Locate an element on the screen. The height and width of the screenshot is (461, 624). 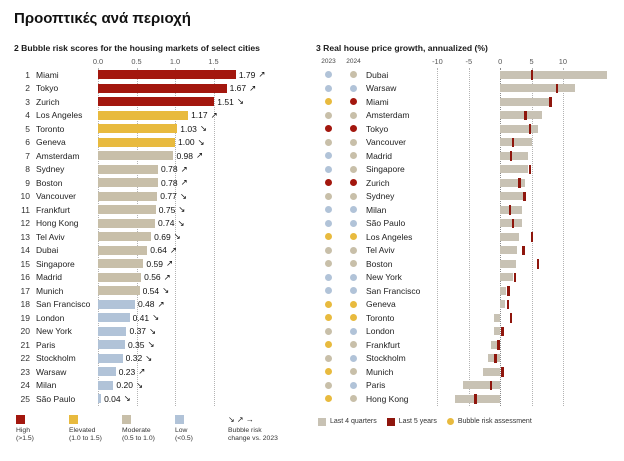
bar-area: 0.77 ↘ is located at coordinates (200, 197).